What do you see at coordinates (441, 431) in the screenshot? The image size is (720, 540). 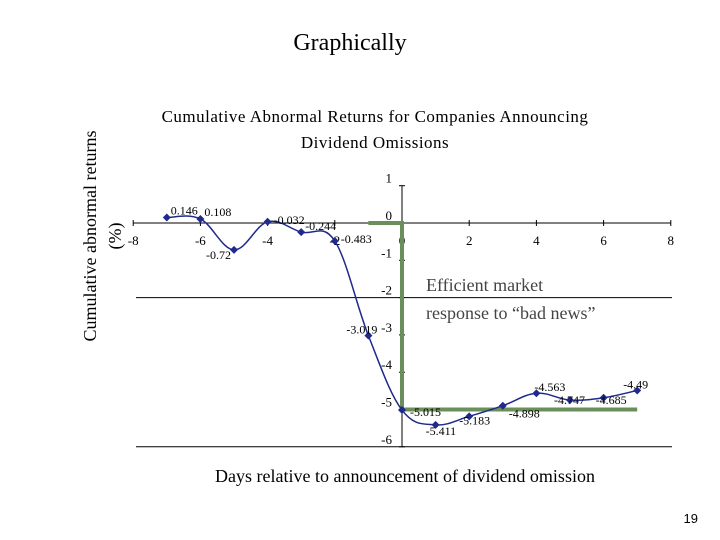 I see `data-label: -5.411` at bounding box center [441, 431].